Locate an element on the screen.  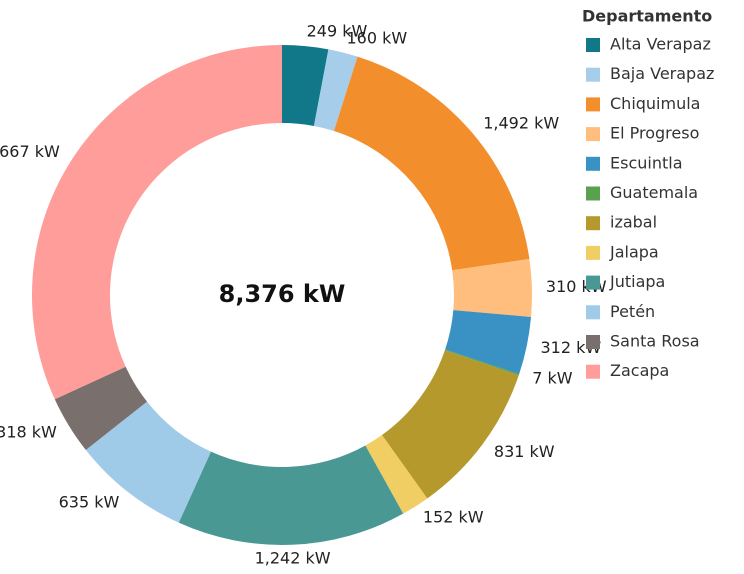
legend-label: Petén is located at coordinates (632, 311).